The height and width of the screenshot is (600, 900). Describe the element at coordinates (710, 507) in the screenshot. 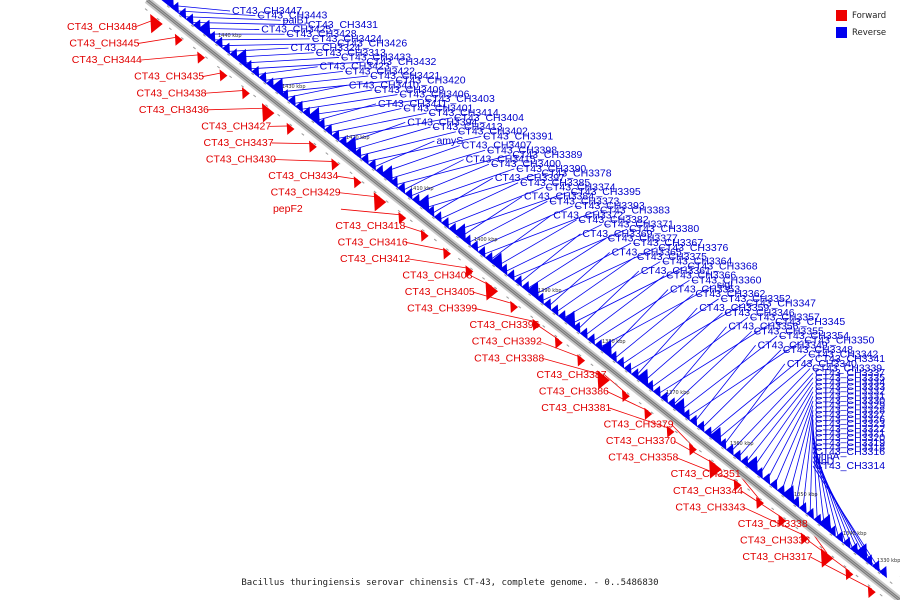

I see `gene-label: CT43_CH3343` at that location.